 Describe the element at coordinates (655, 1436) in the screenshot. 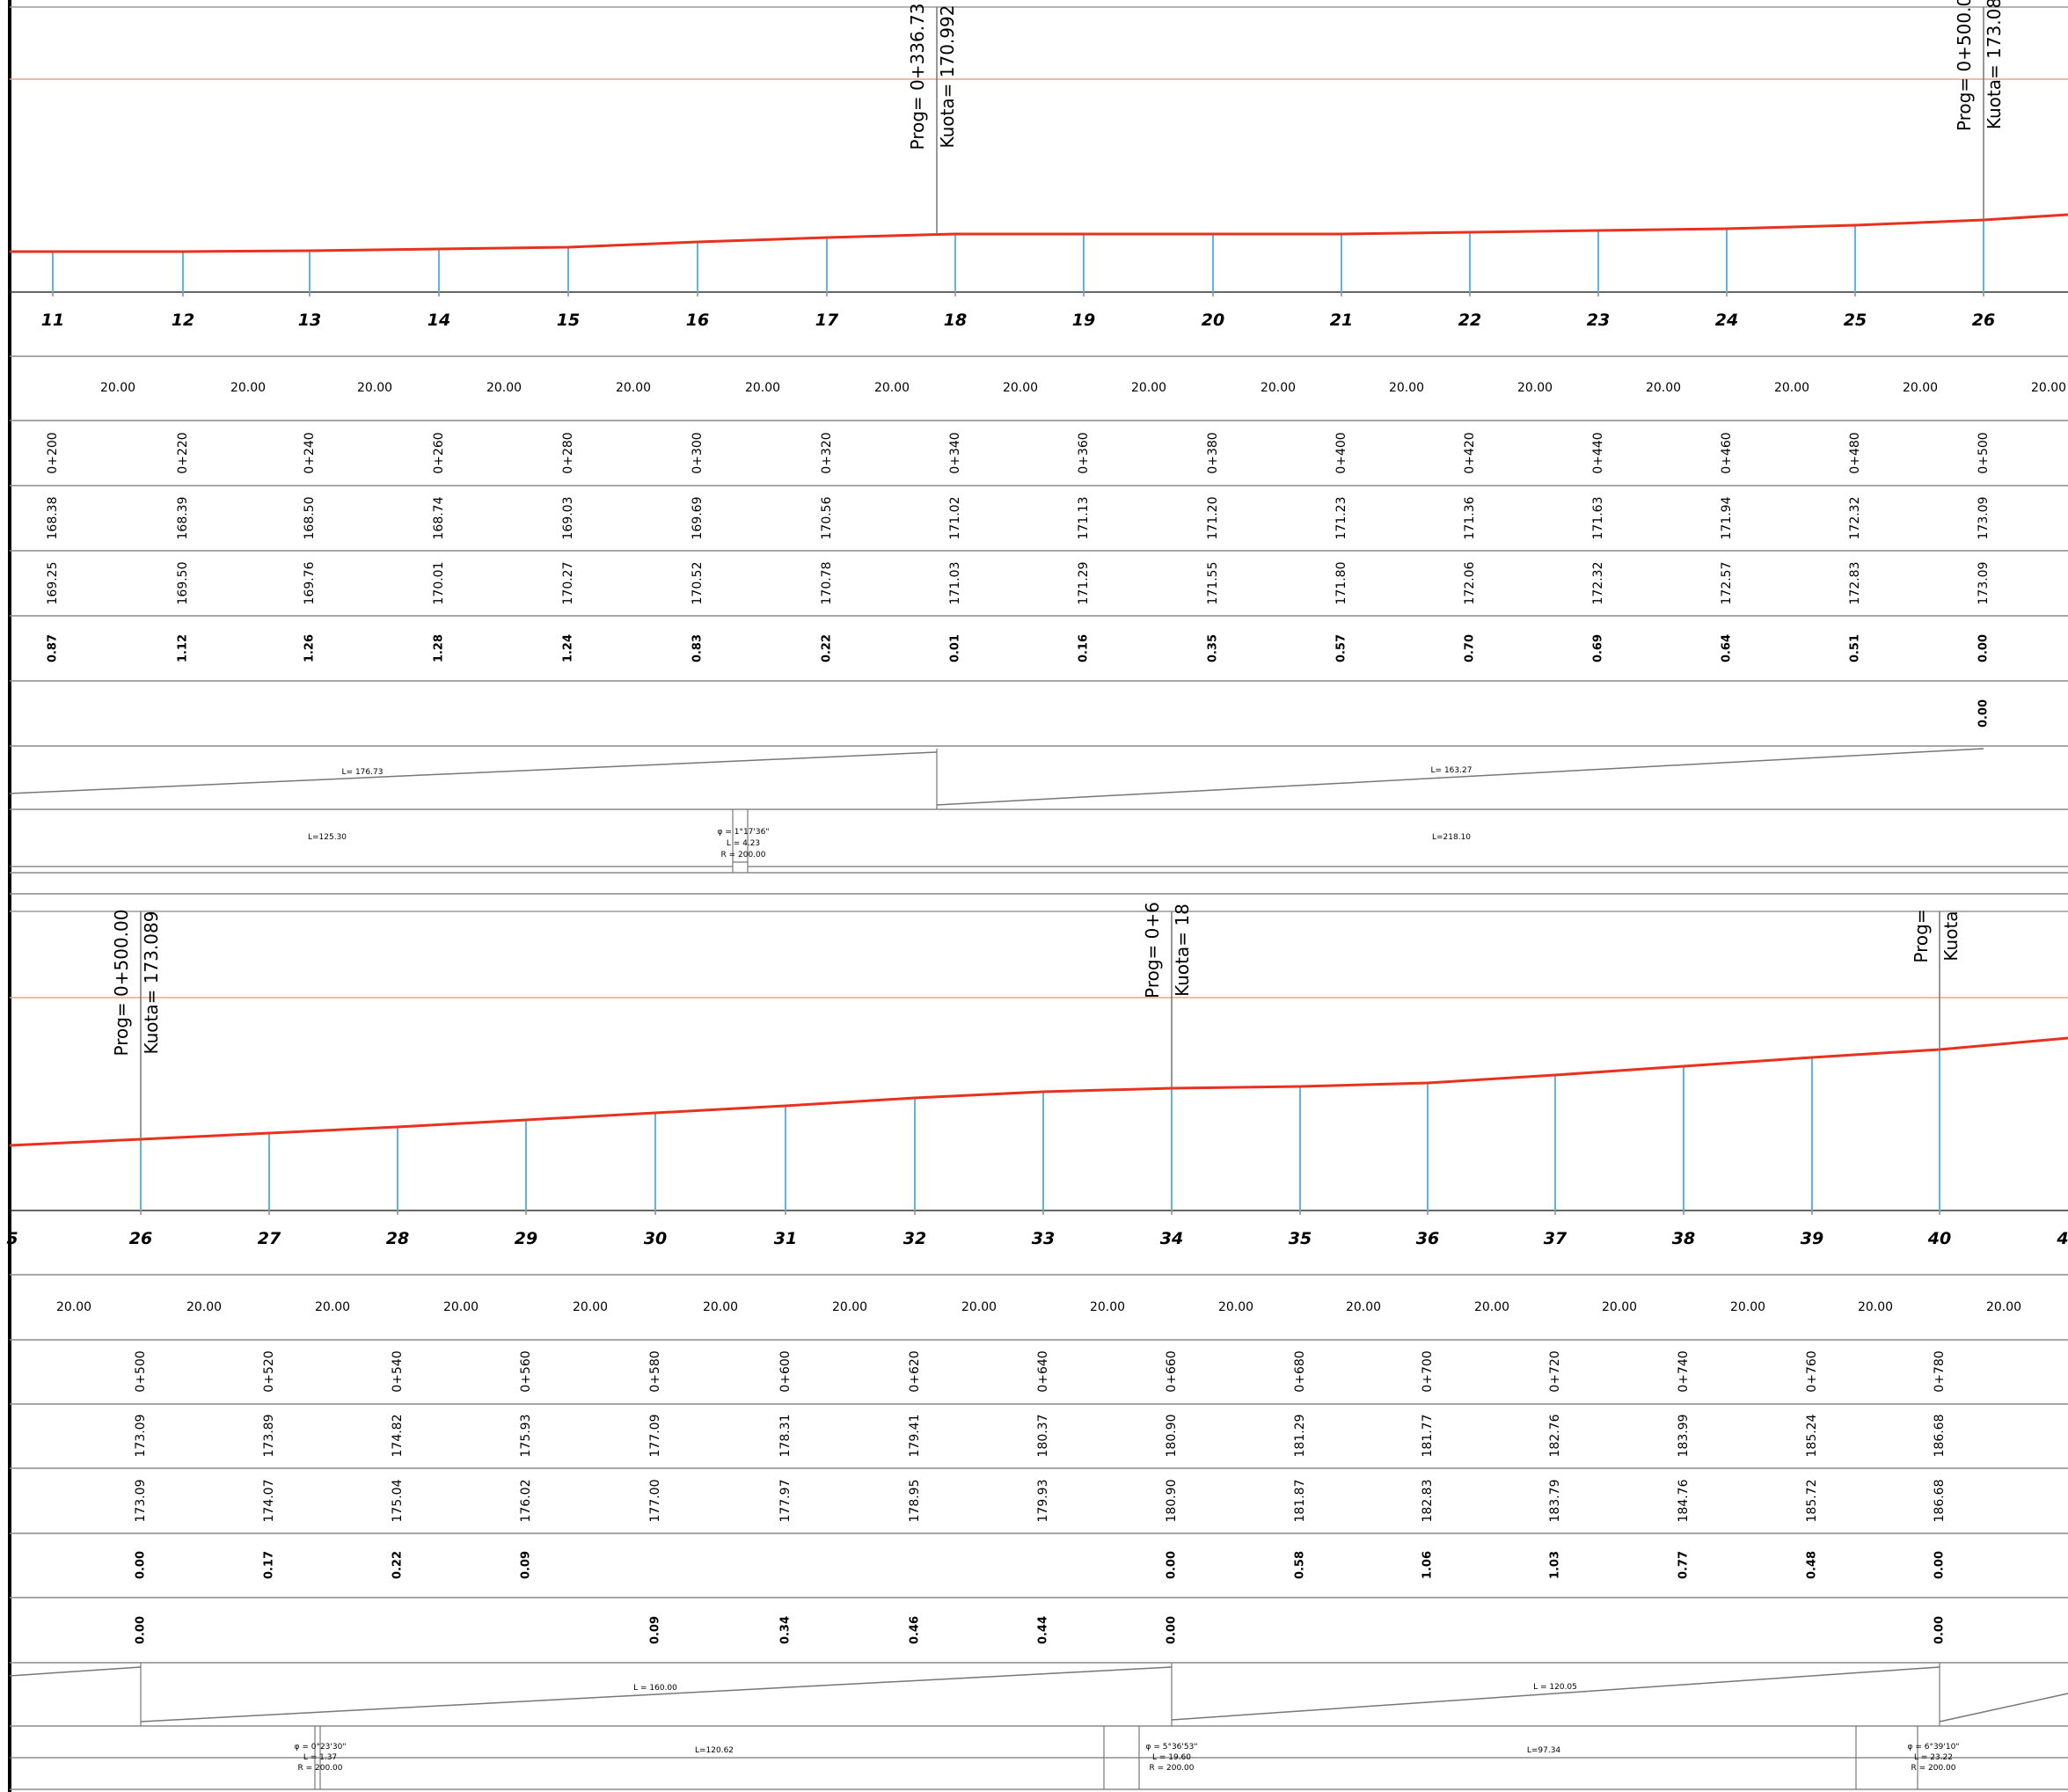

I see `ground-elevation: 177.09` at that location.